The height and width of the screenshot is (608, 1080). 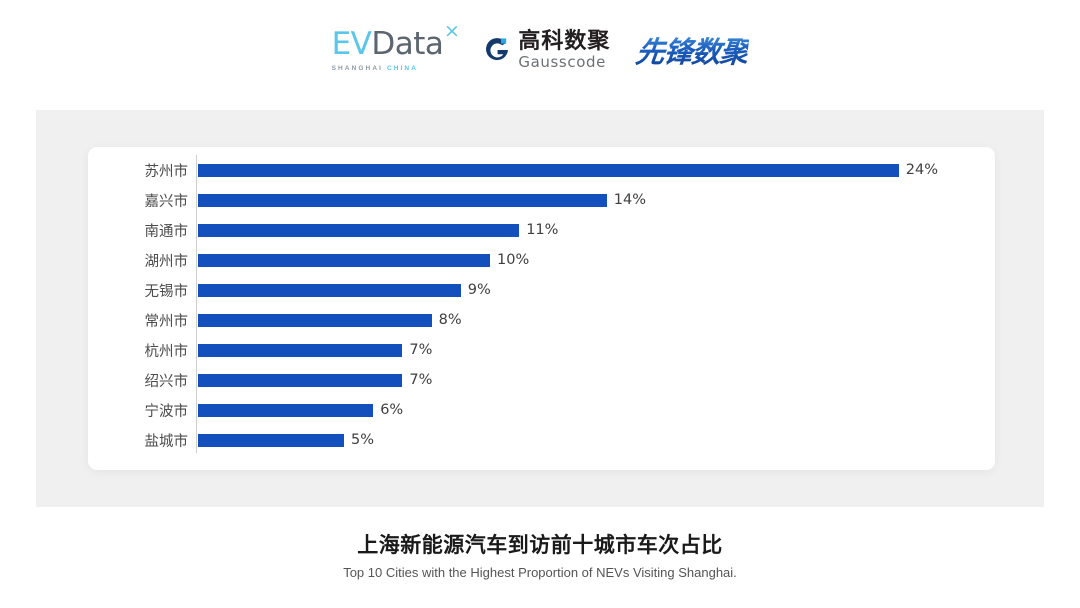 I want to click on chart-row: 嘉兴市 14%, so click(x=541, y=200).